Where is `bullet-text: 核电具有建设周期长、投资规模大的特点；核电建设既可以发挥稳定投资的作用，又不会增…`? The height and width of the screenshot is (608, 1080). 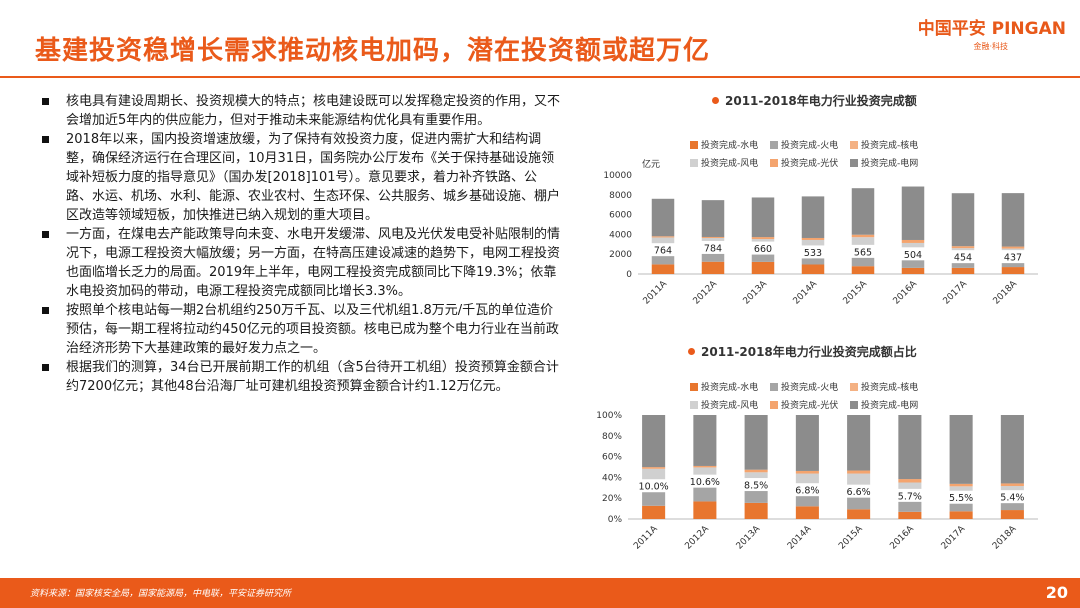 bullet-text: 核电具有建设周期长、投资规模大的特点；核电建设既可以发挥稳定投资的作用，又不会增… is located at coordinates (313, 111).